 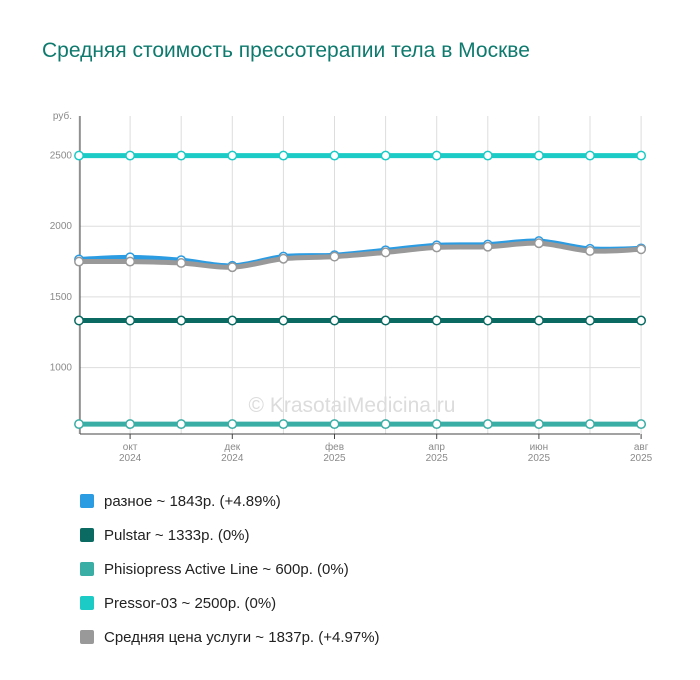 I want to click on series-line, so click(x=360, y=255).